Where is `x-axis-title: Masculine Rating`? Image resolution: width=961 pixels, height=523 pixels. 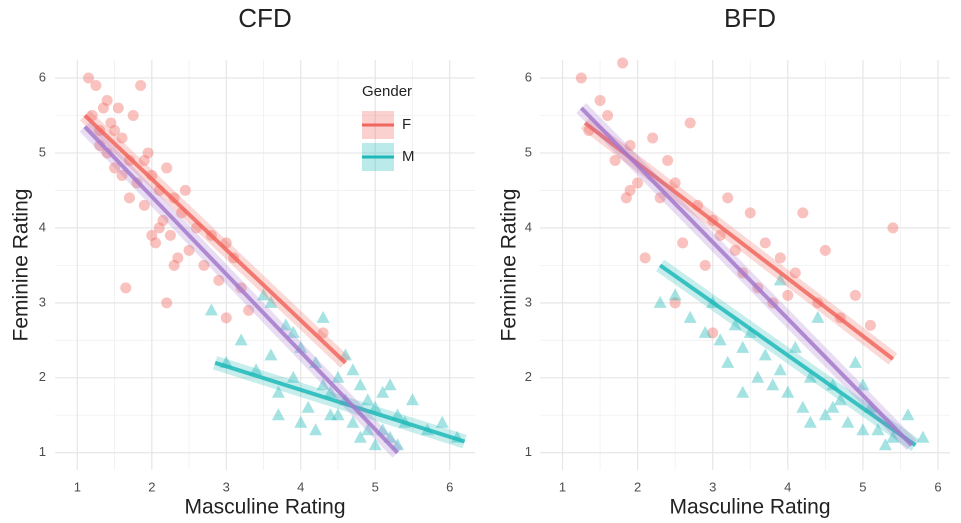 x-axis-title: Masculine Rating is located at coordinates (749, 507).